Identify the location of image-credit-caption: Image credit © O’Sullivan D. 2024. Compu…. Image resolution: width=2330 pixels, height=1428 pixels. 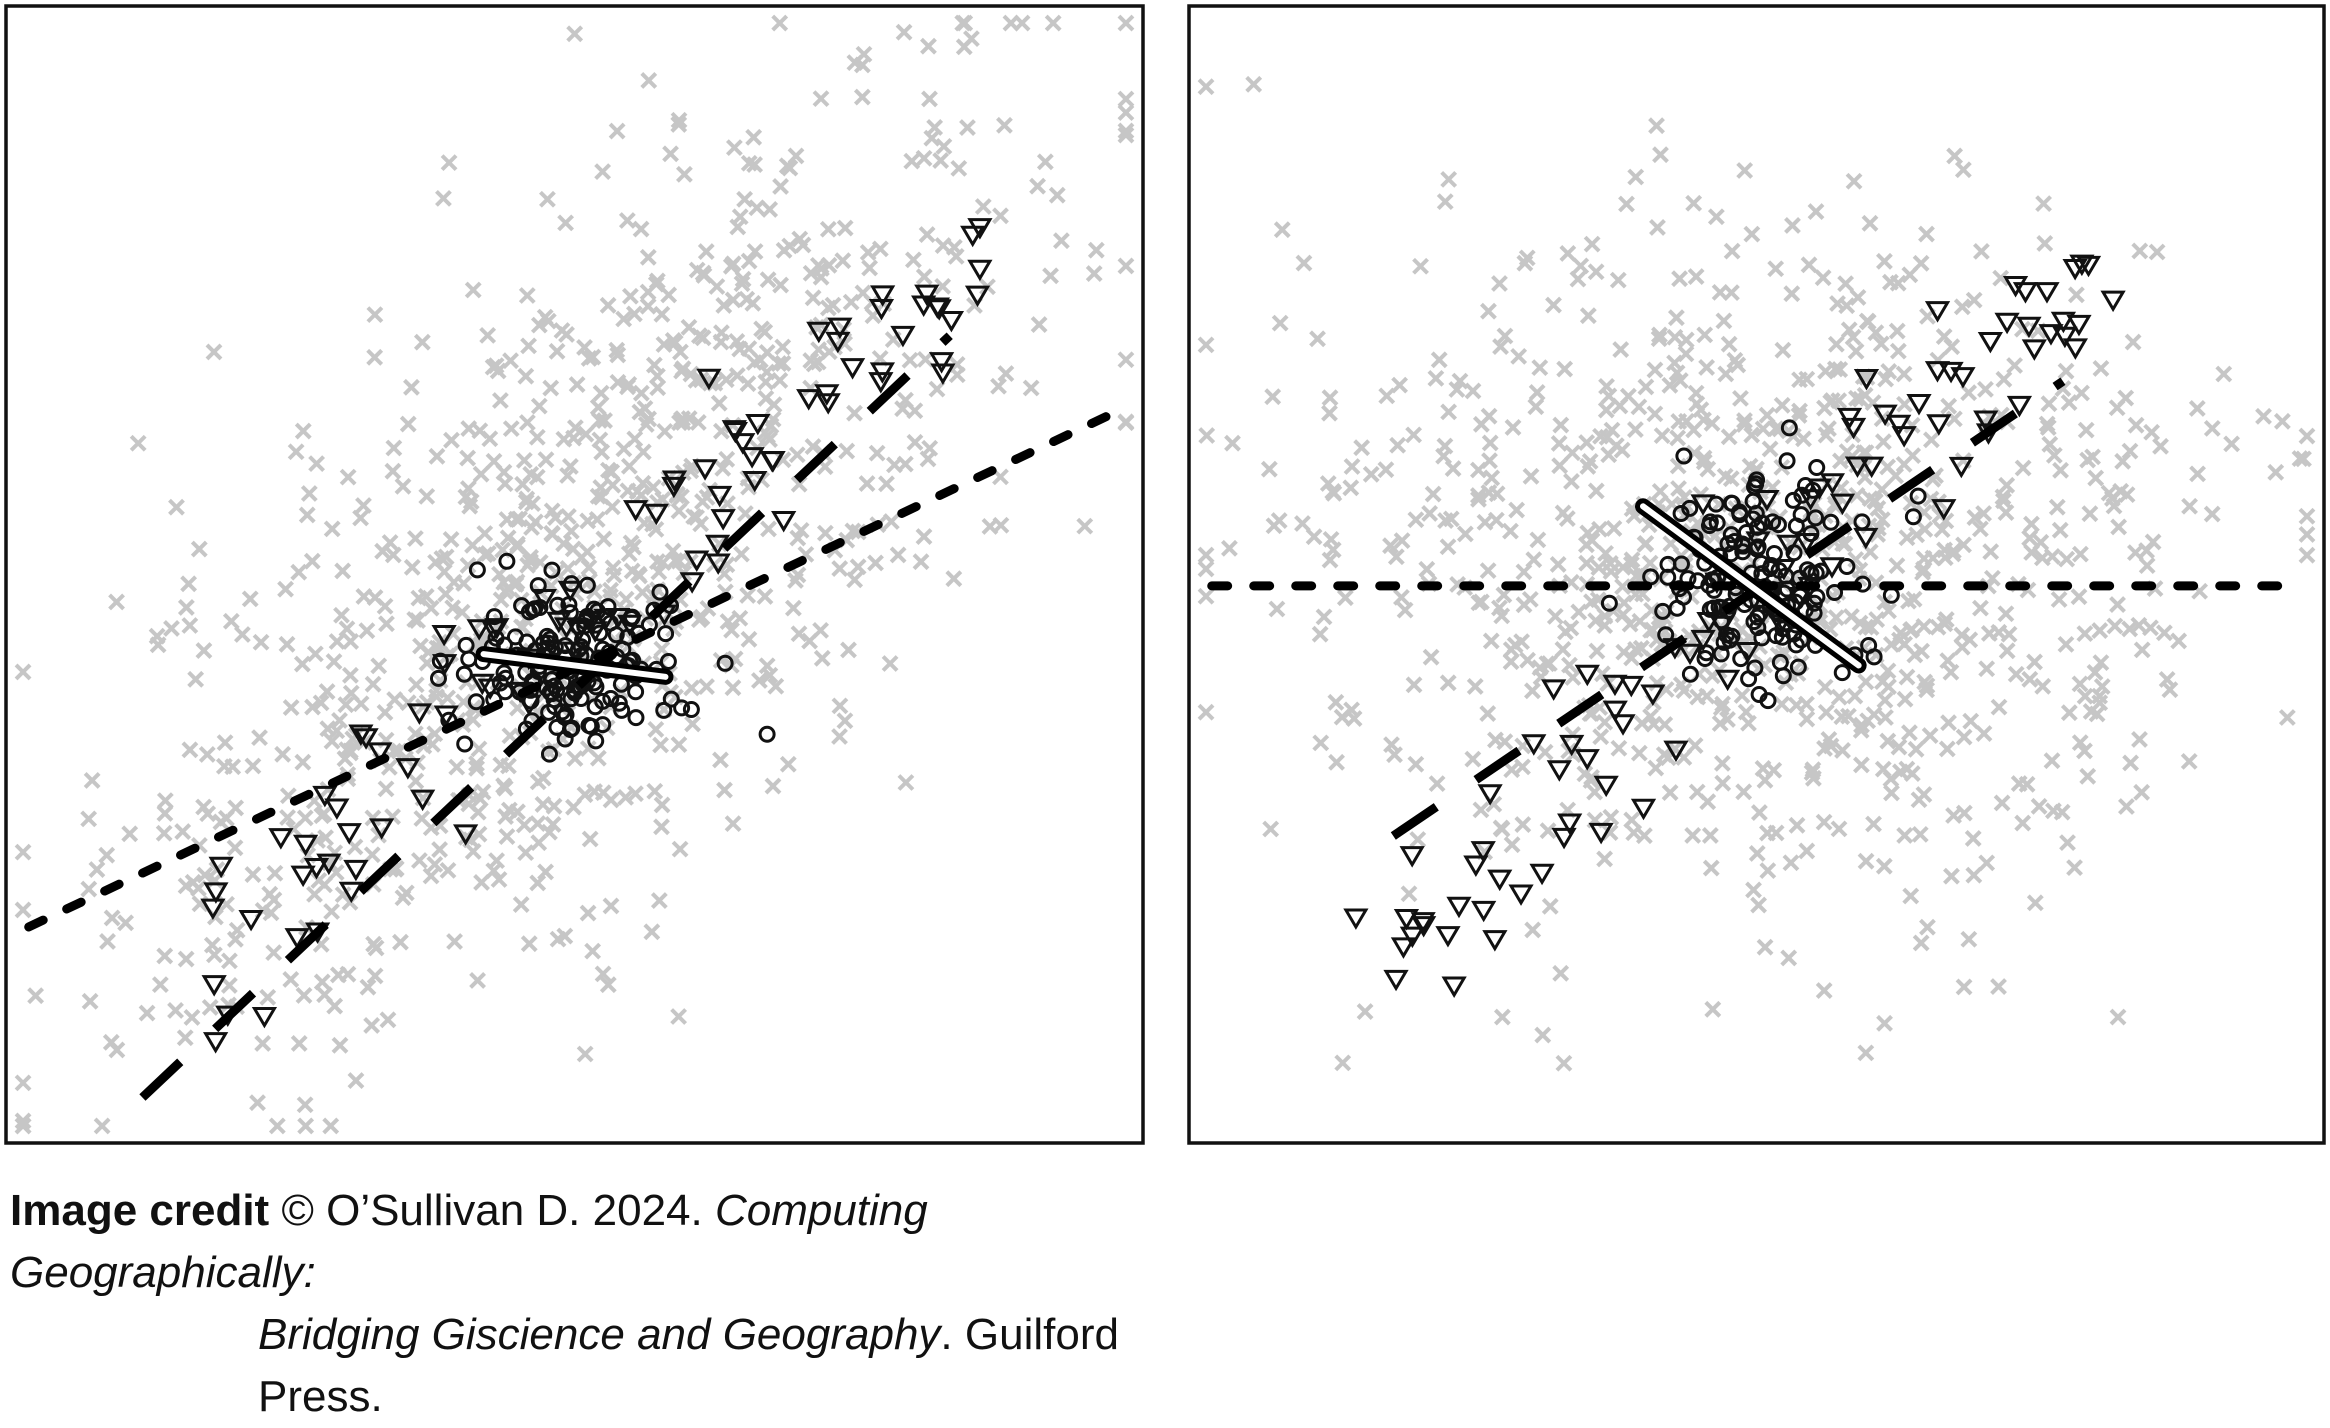
(570, 1304).